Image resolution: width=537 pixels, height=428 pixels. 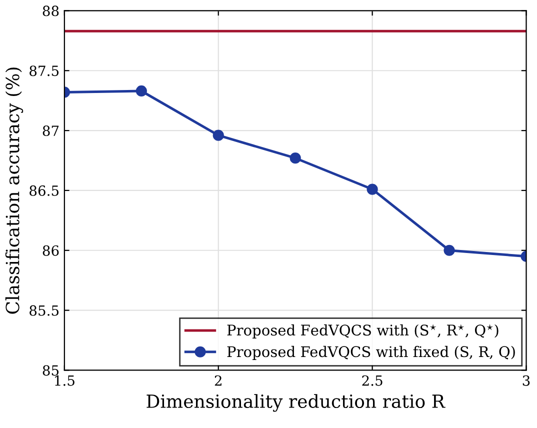 What do you see at coordinates (14, 191) in the screenshot?
I see `y-axis-title: Classification accuracy (%)` at bounding box center [14, 191].